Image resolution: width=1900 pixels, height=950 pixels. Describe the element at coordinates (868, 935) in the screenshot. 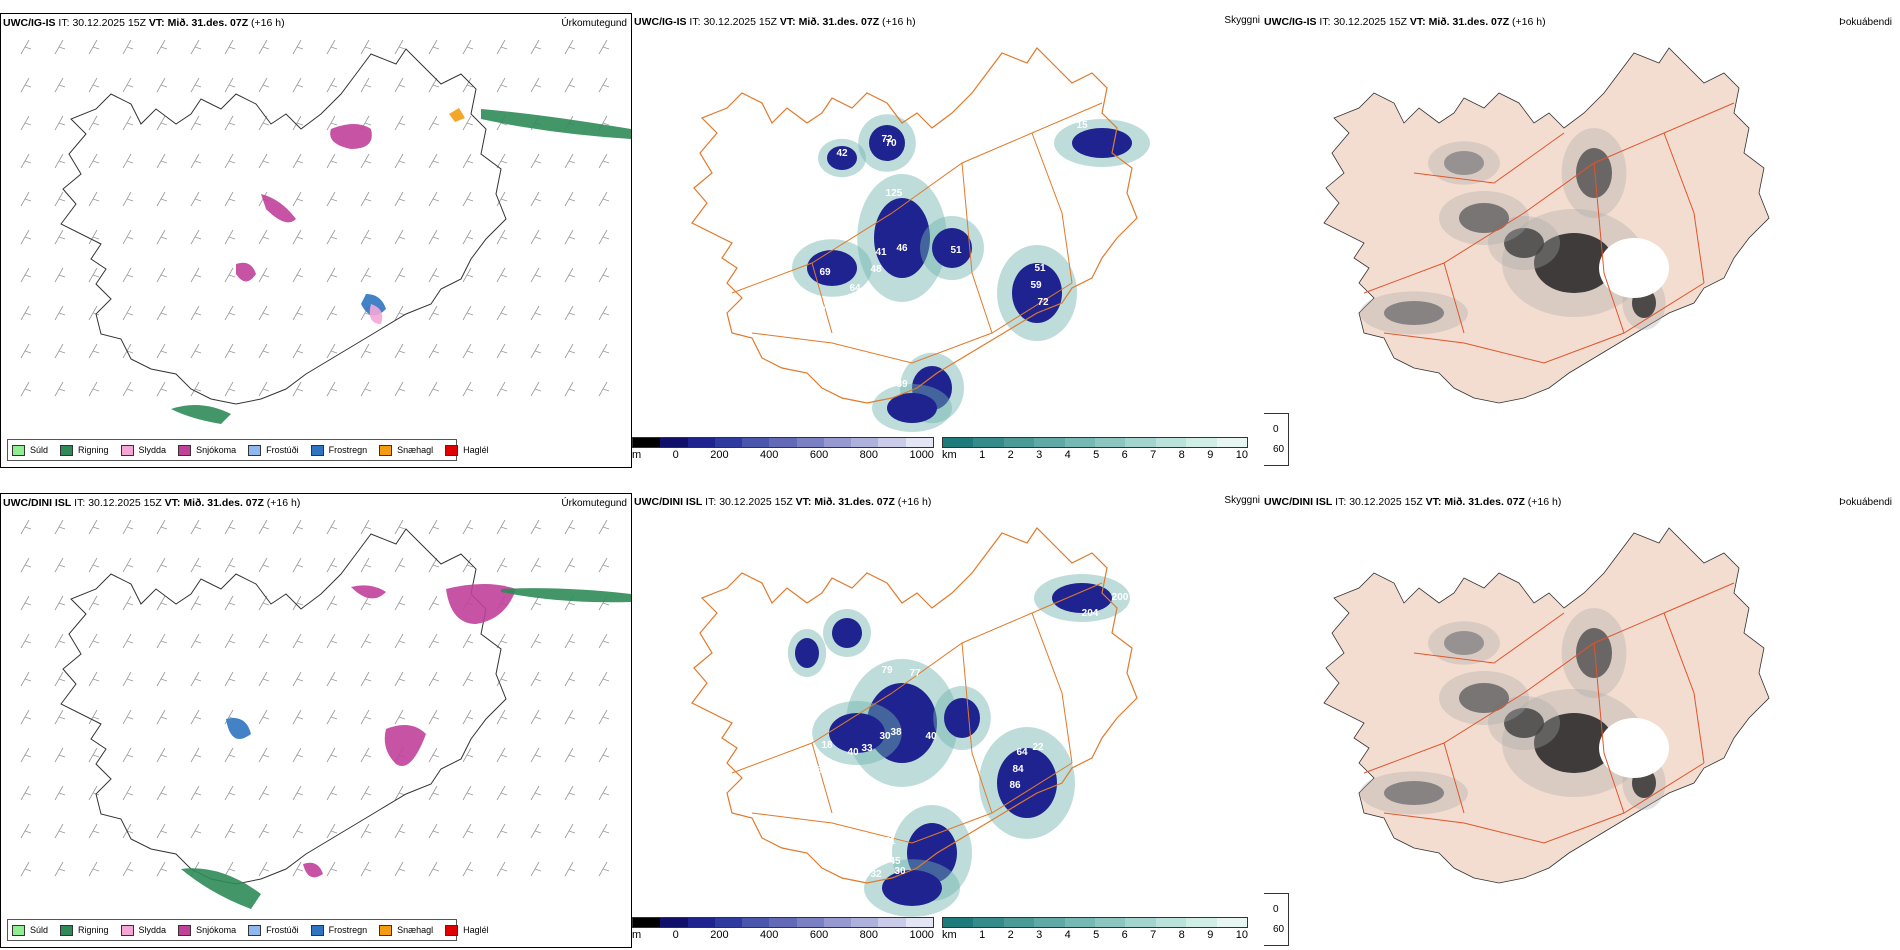

I see `colorbar-tick: 800` at that location.